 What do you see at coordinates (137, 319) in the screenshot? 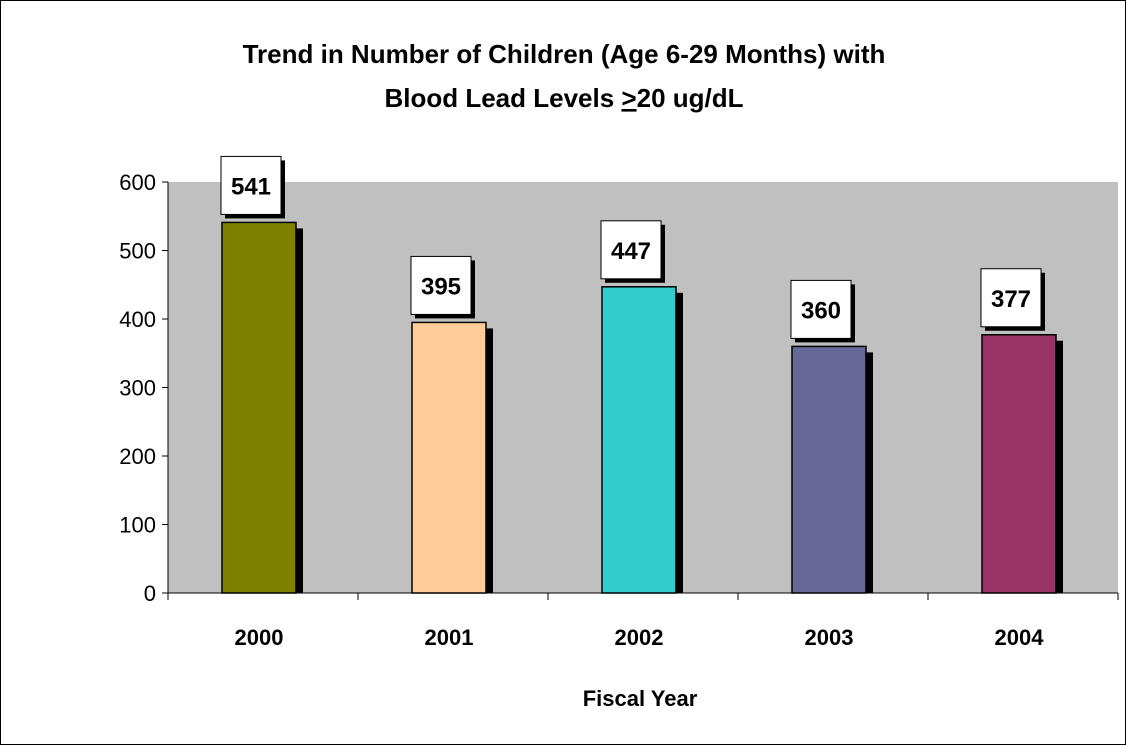
I see `y-tick-label: 400` at bounding box center [137, 319].